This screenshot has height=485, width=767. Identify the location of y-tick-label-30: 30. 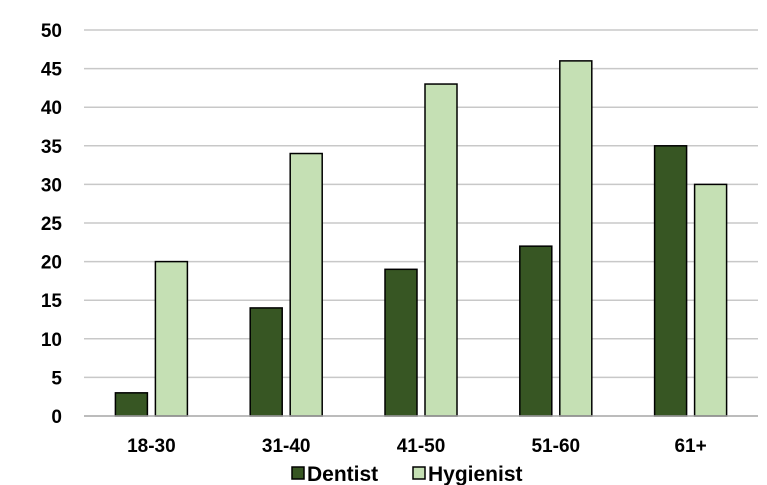
(51, 185).